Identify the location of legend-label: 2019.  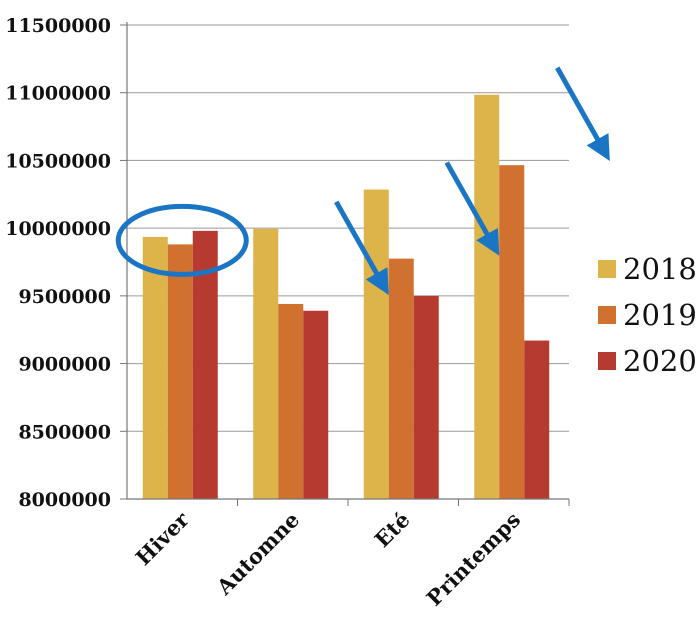
(660, 315).